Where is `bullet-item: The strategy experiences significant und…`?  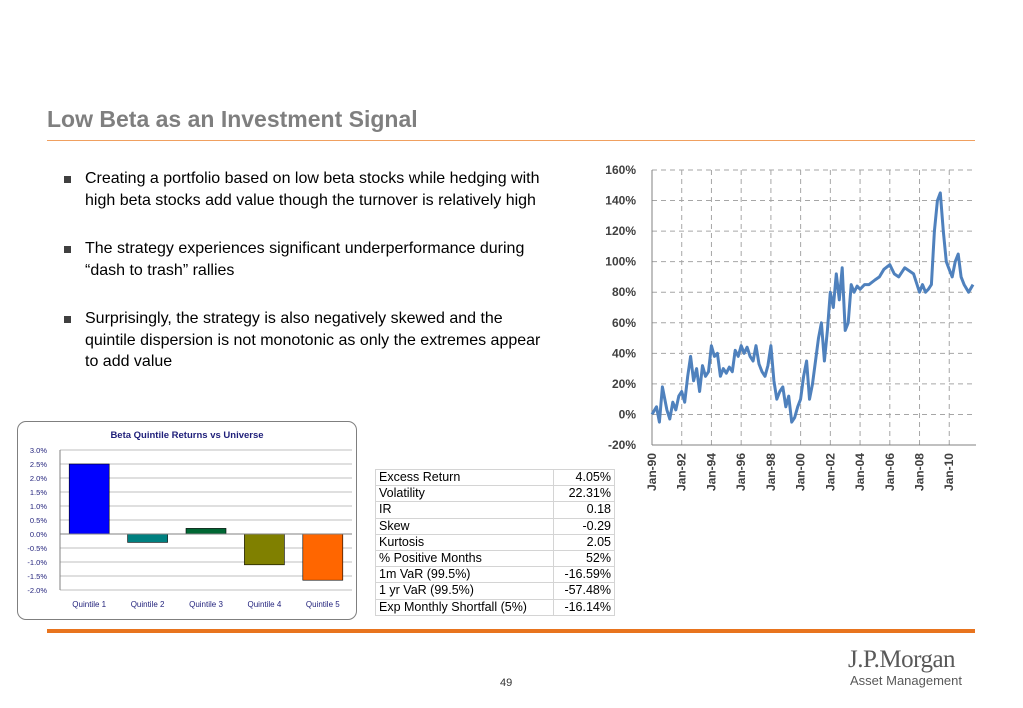
bullet-item: The strategy experiences significant und… is located at coordinates (305, 259).